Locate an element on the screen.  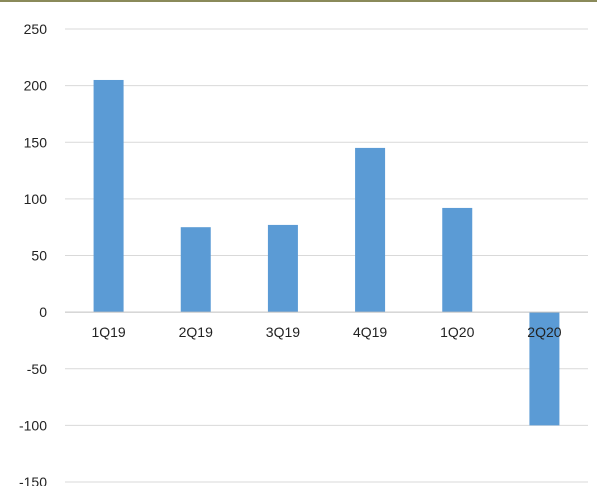
bar-1q20 is located at coordinates (457, 260).